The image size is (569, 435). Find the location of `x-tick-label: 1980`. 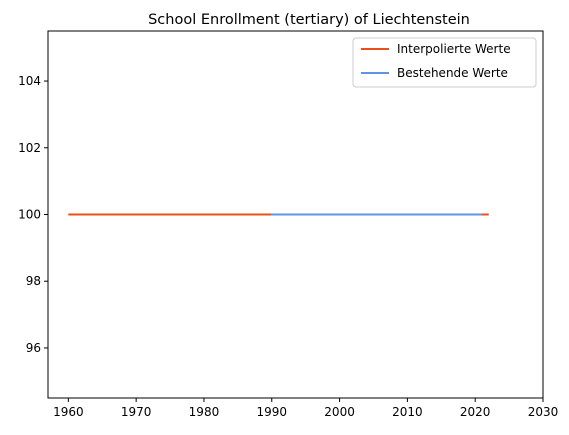

x-tick-label: 1980 is located at coordinates (204, 412).